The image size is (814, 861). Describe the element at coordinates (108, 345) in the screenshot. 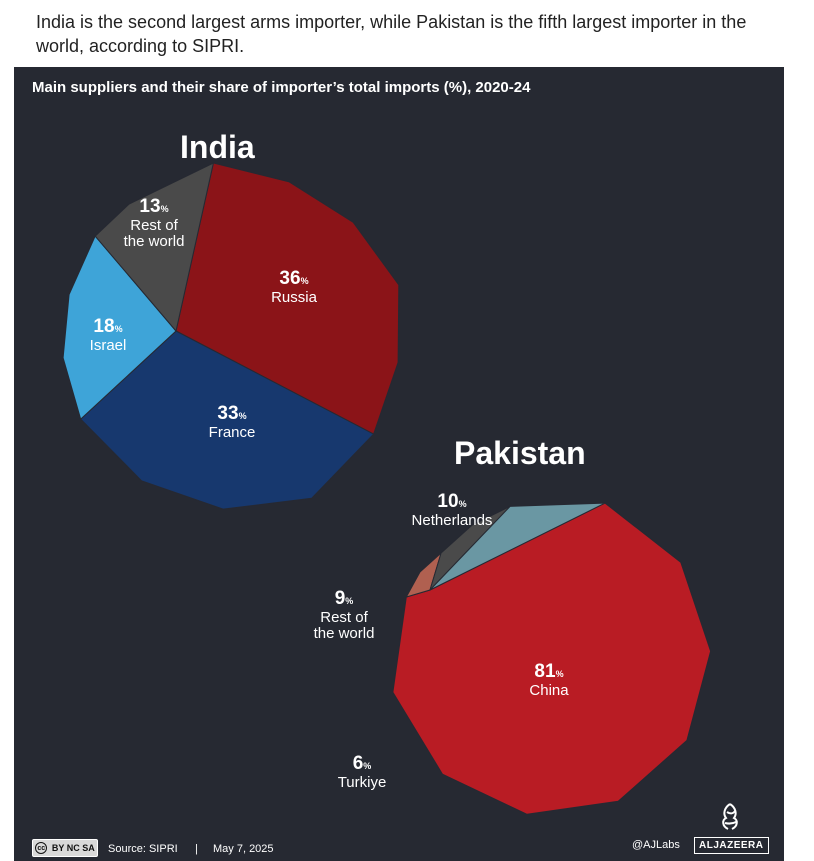

I see `india-label-israel: Israel` at that location.